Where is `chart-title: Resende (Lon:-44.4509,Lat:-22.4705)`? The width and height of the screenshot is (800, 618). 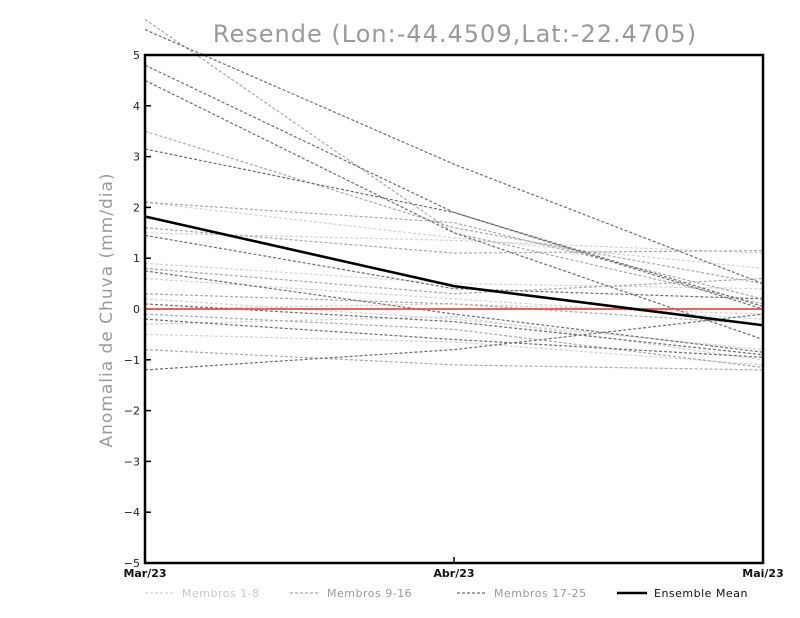
chart-title: Resende (Lon:-44.4509,Lat:-22.4705) is located at coordinates (455, 34).